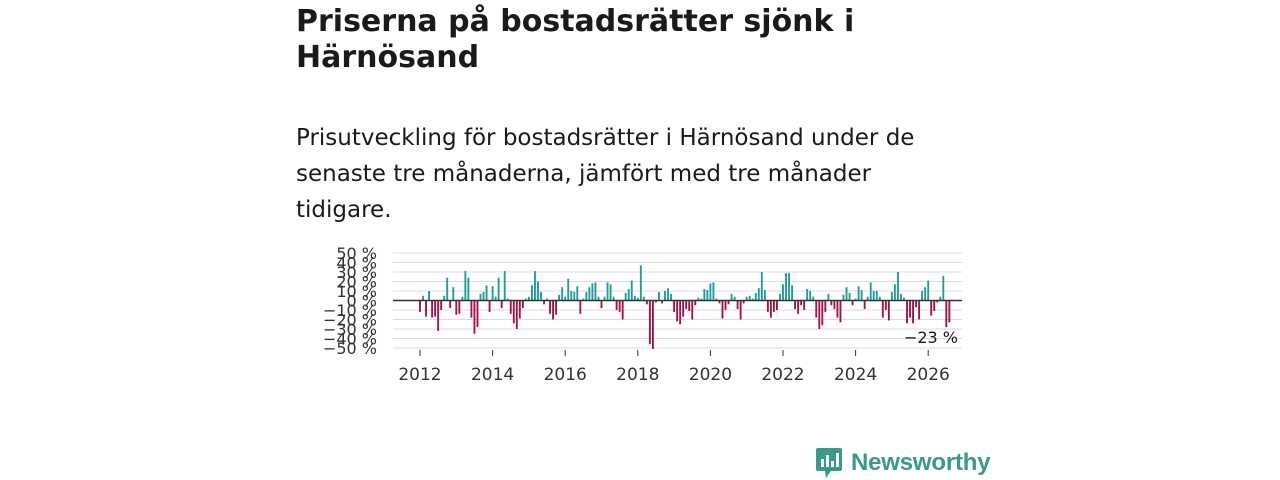 The height and width of the screenshot is (480, 1280). Describe the element at coordinates (350, 348) in the screenshot. I see `y-tick-label: −50 %` at that location.